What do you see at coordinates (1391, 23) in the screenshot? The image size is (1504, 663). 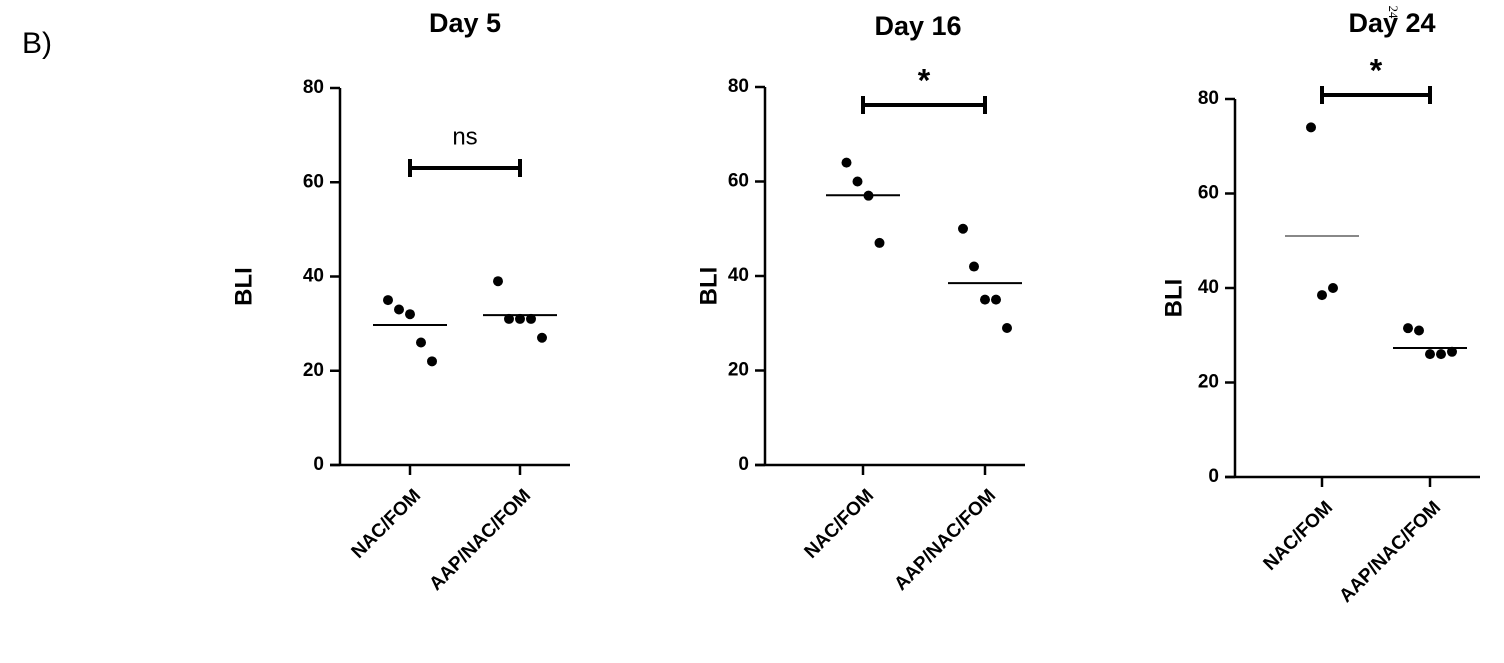 I see `chart-title: Day 24` at bounding box center [1391, 23].